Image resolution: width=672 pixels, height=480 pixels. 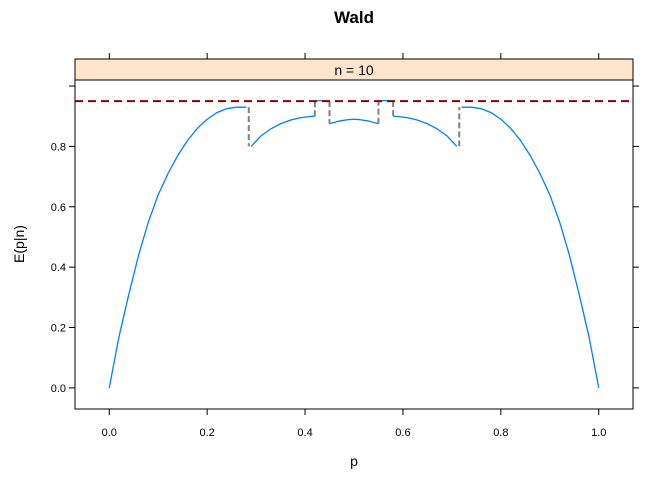 What do you see at coordinates (354, 70) in the screenshot?
I see `strip-label: n = 10` at bounding box center [354, 70].